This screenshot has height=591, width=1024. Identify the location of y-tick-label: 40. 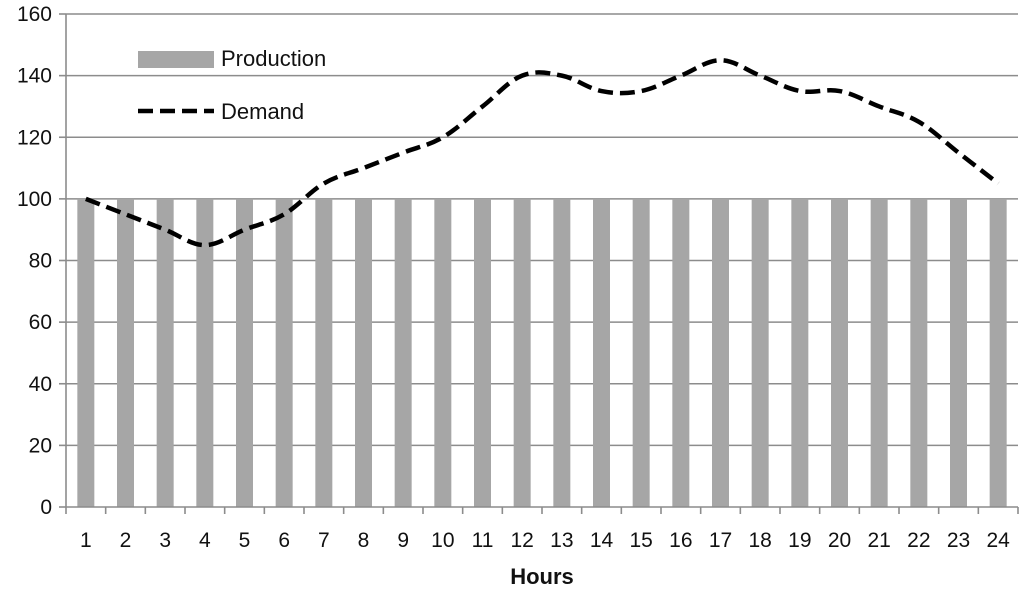
(40, 384).